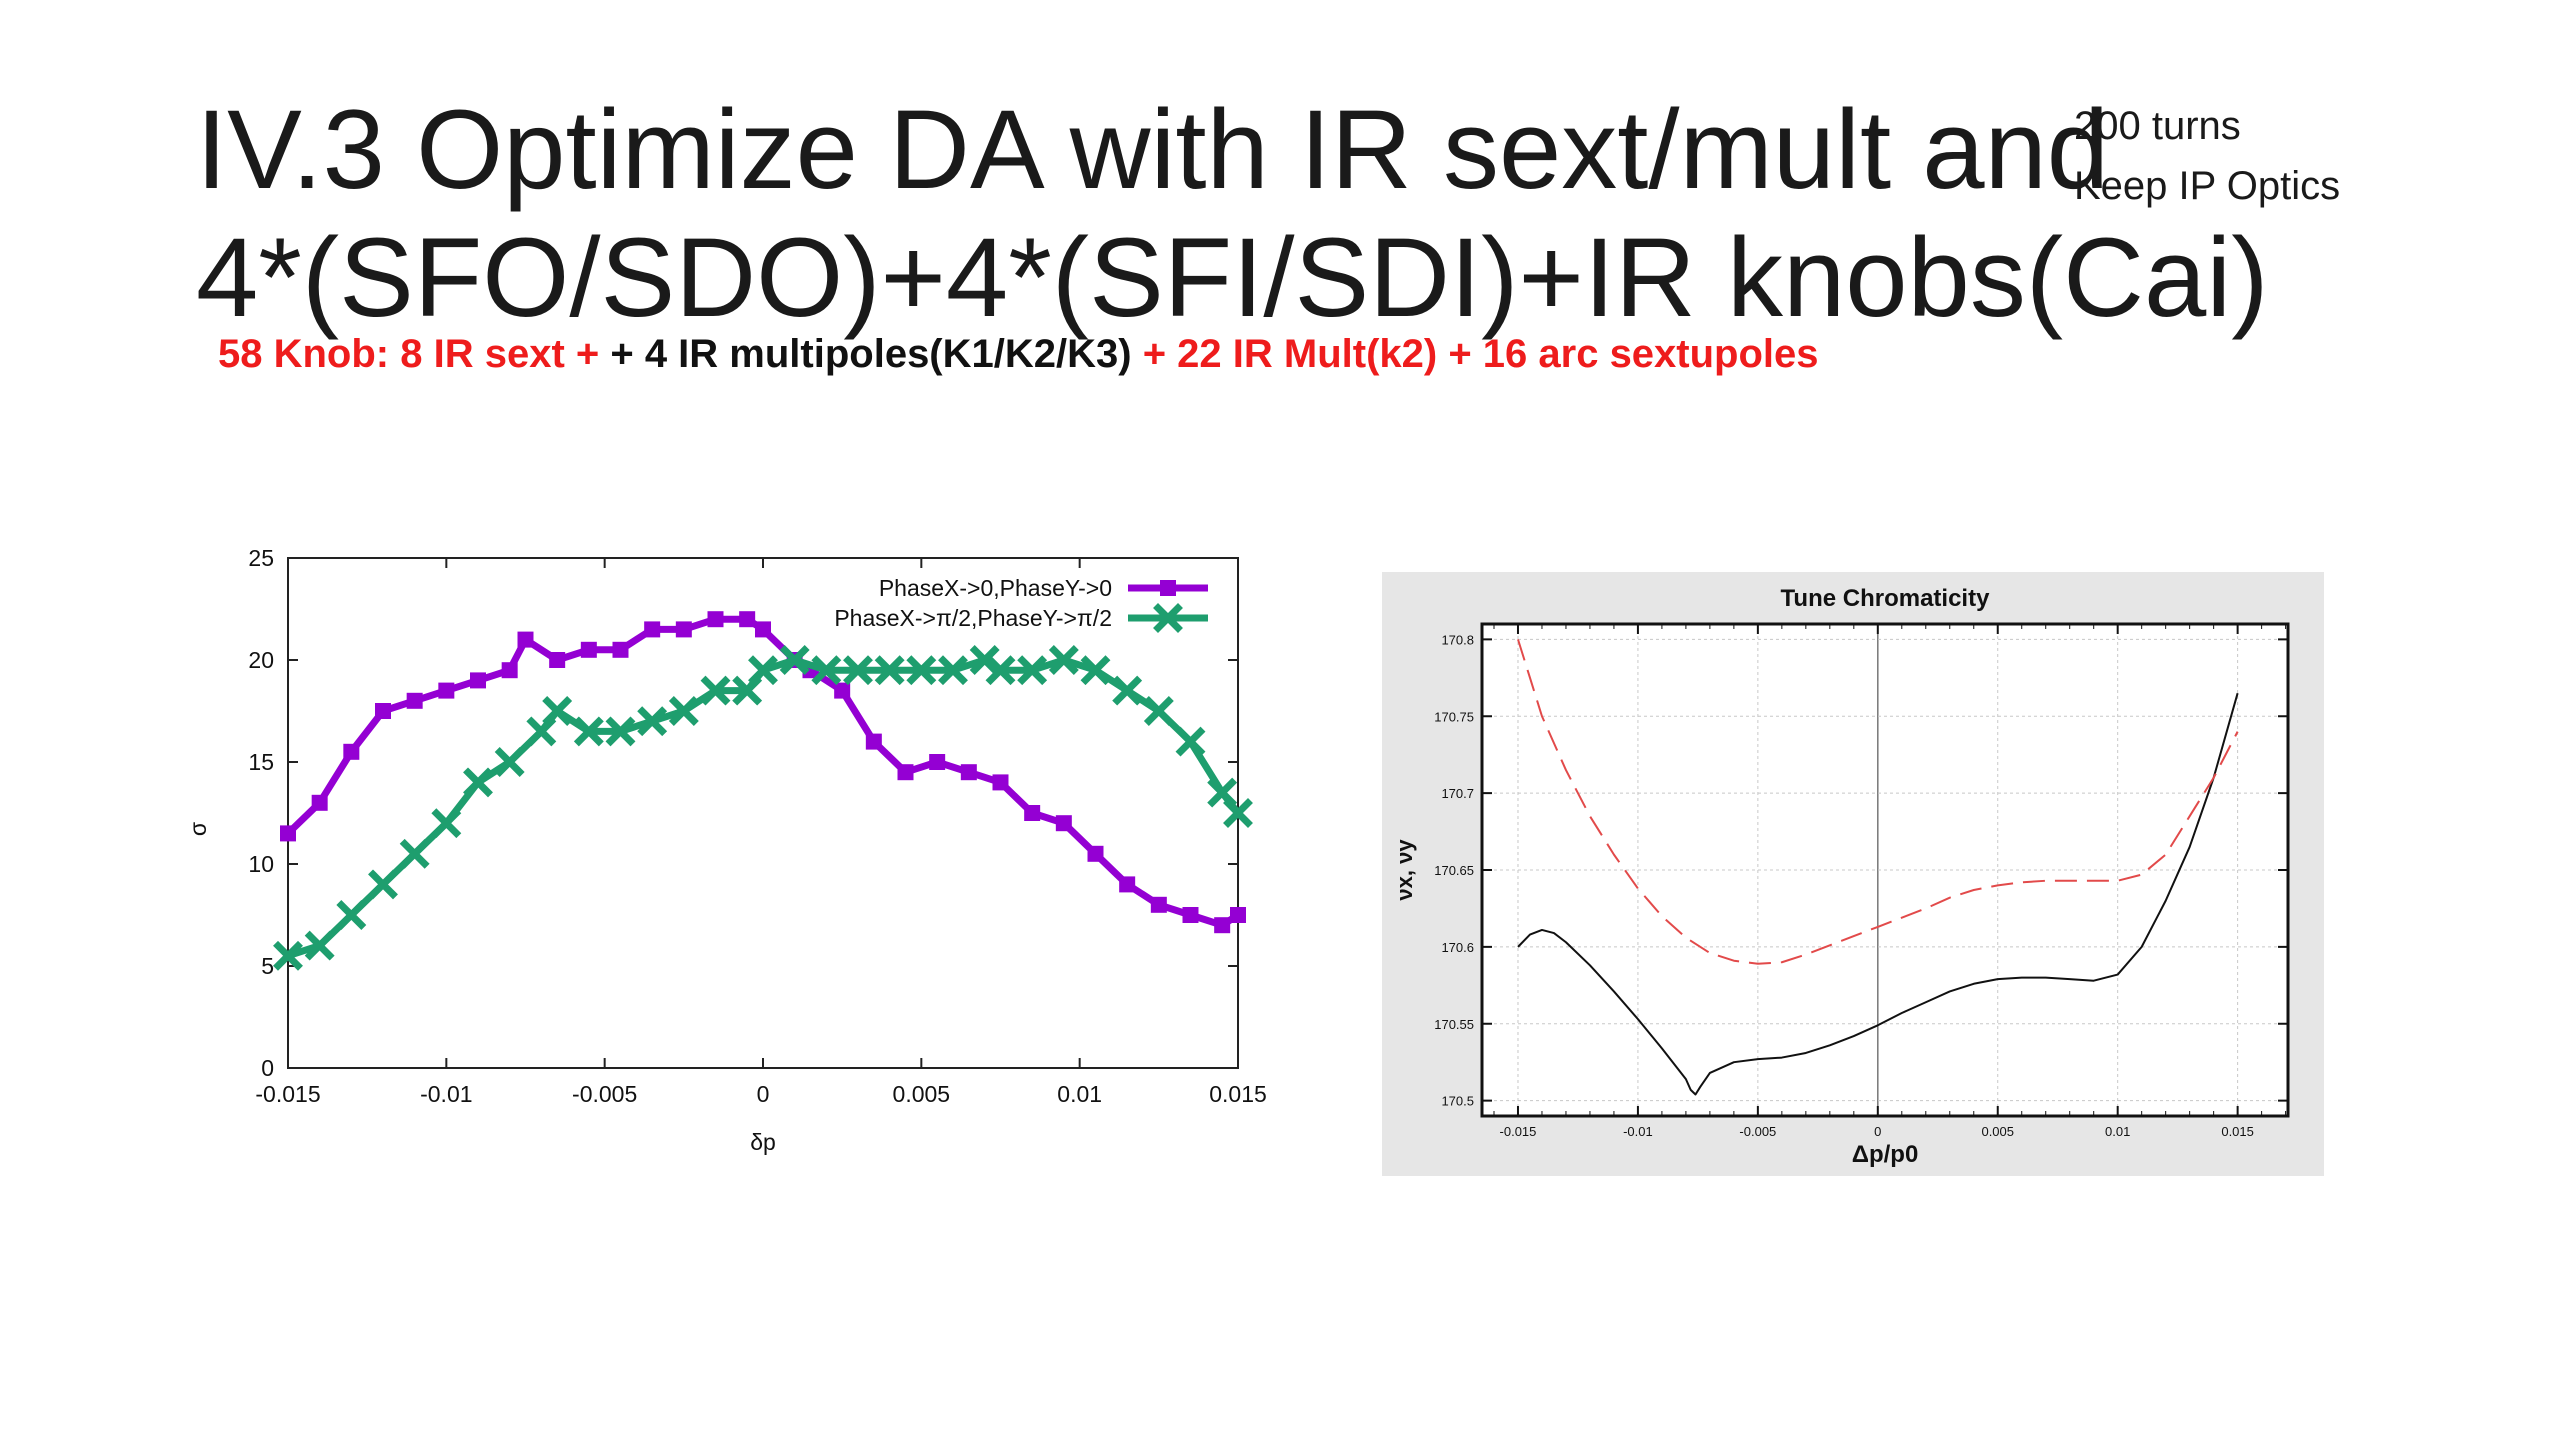  What do you see at coordinates (1457, 1101) in the screenshot?
I see `y-tick-label: 170.5` at bounding box center [1457, 1101].